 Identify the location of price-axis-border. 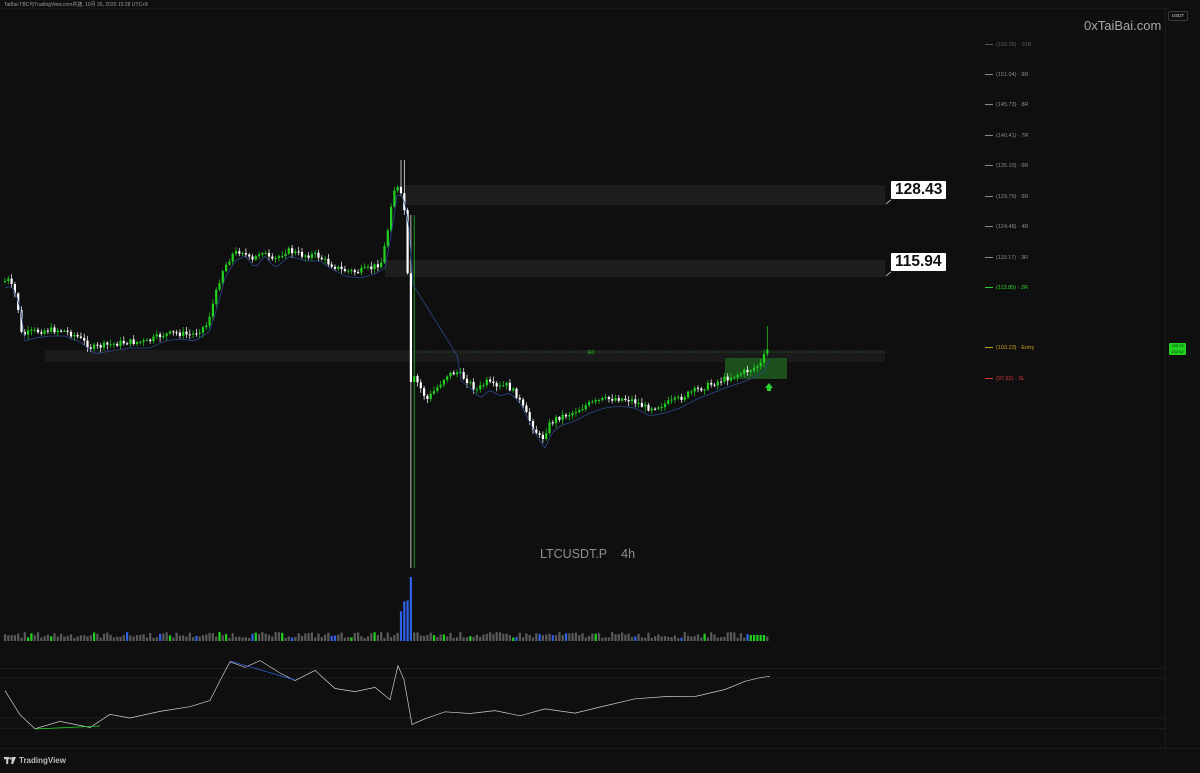
(1165, 378).